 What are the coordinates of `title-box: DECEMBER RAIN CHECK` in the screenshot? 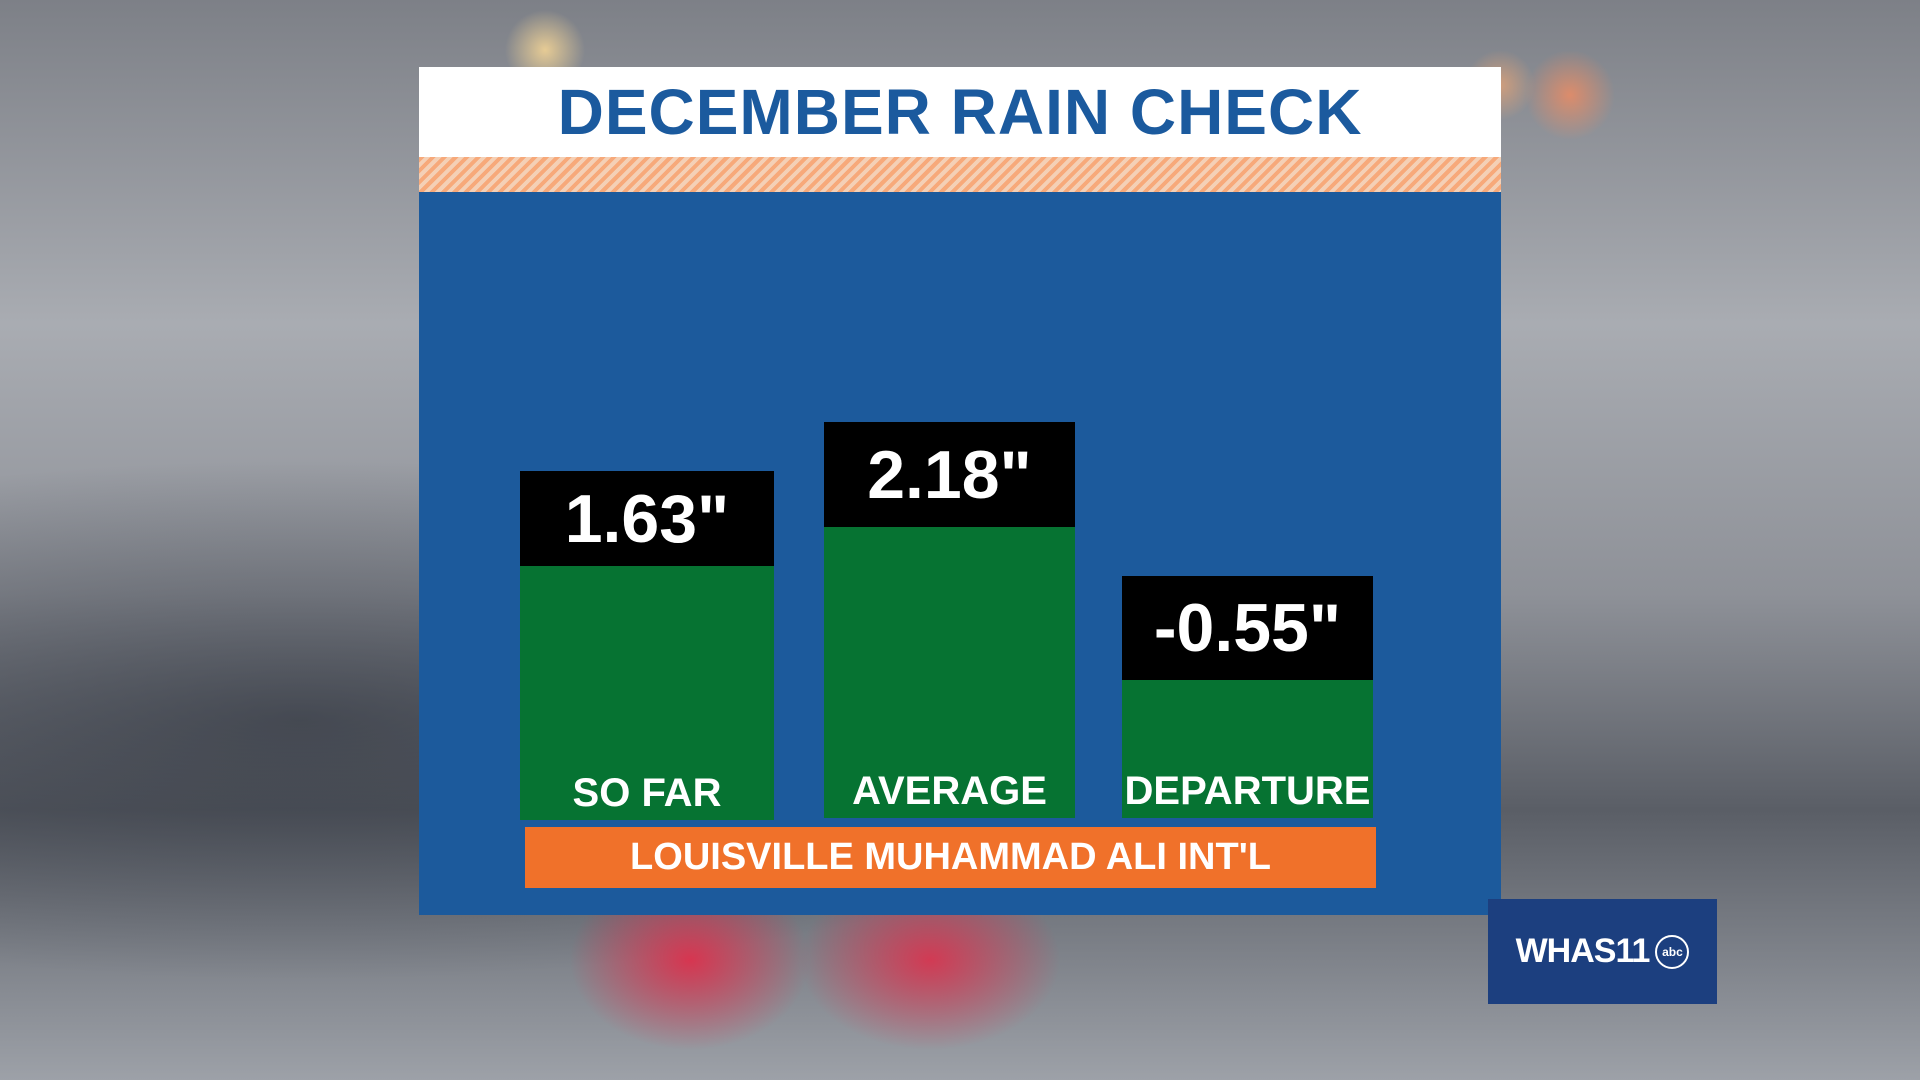 It's located at (960, 112).